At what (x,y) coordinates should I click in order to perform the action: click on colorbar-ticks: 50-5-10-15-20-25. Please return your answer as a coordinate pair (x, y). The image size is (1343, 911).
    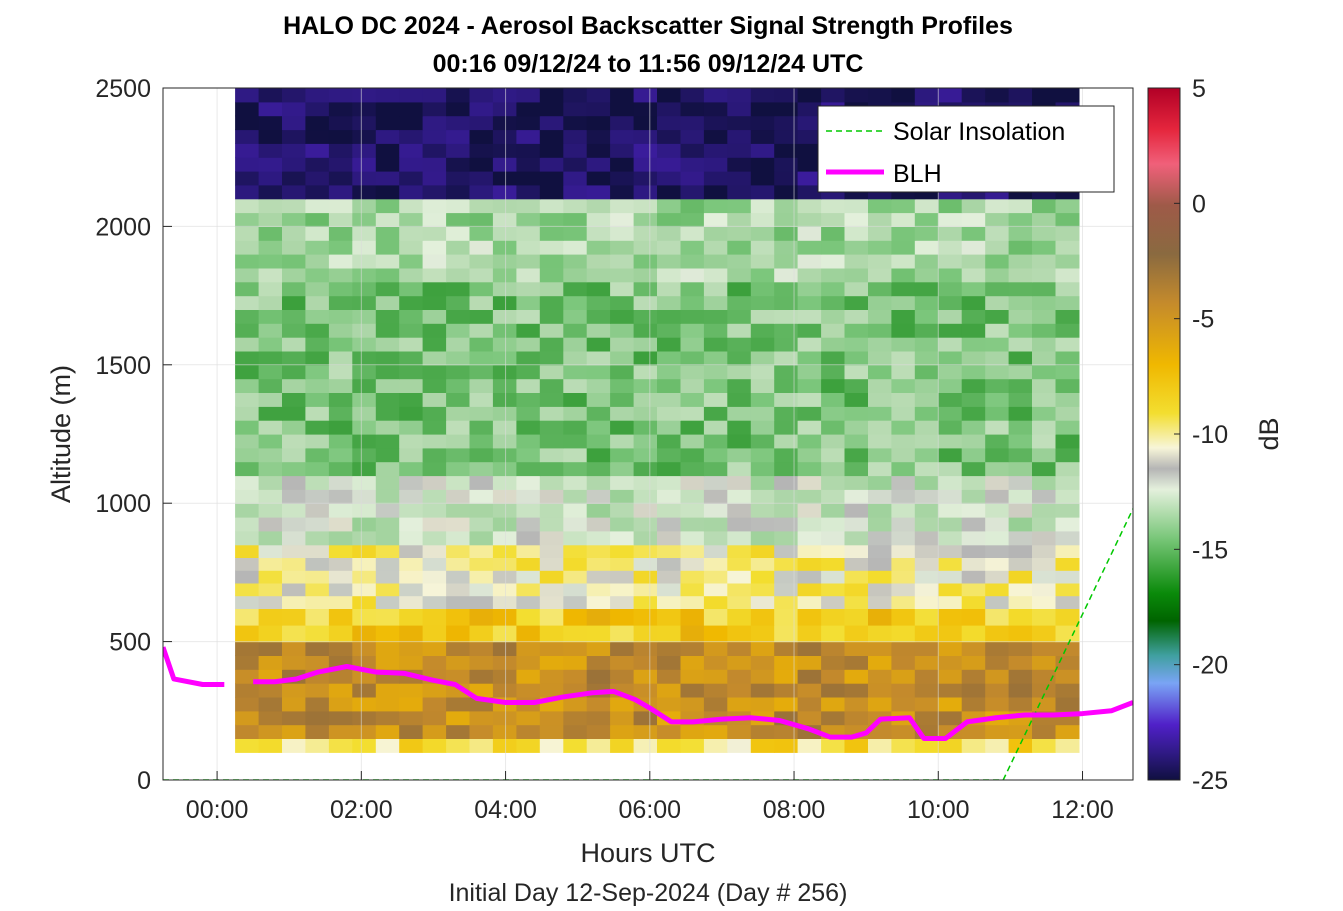
    Looking at the image, I should click on (1201, 435).